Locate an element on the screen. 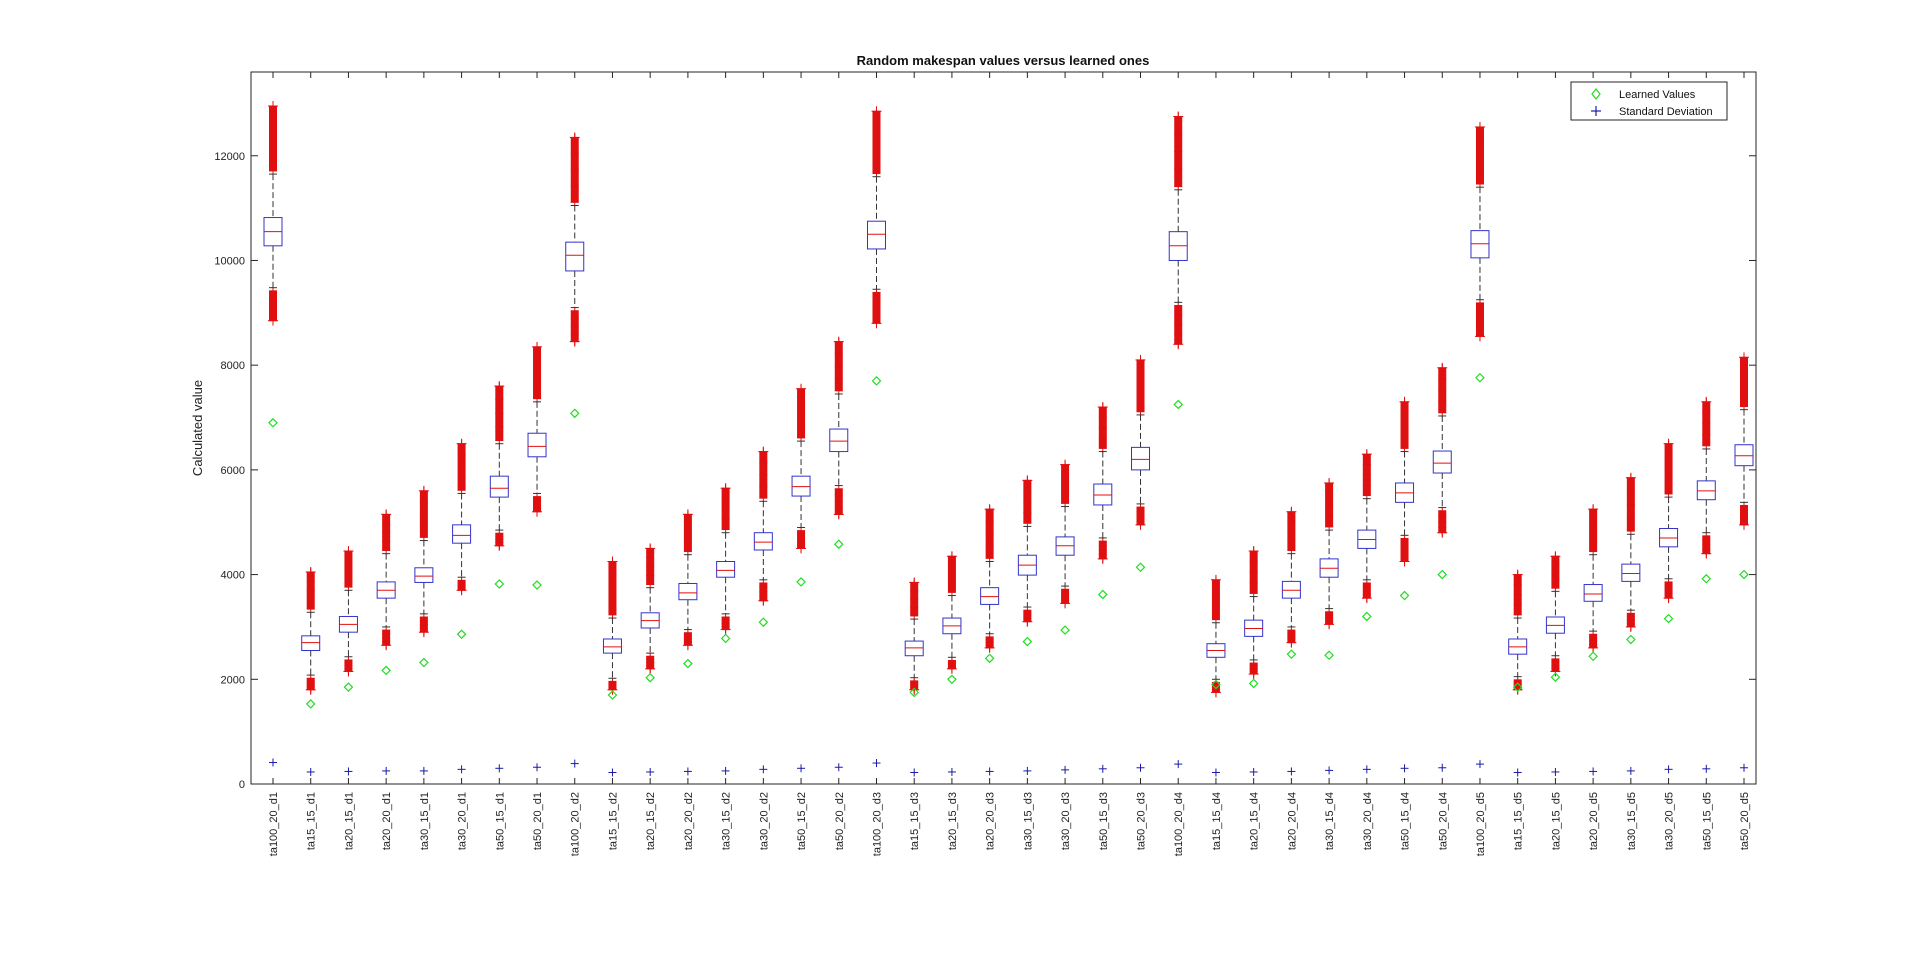  box-group-ta30_15_d5 is located at coordinates (1631, 623).